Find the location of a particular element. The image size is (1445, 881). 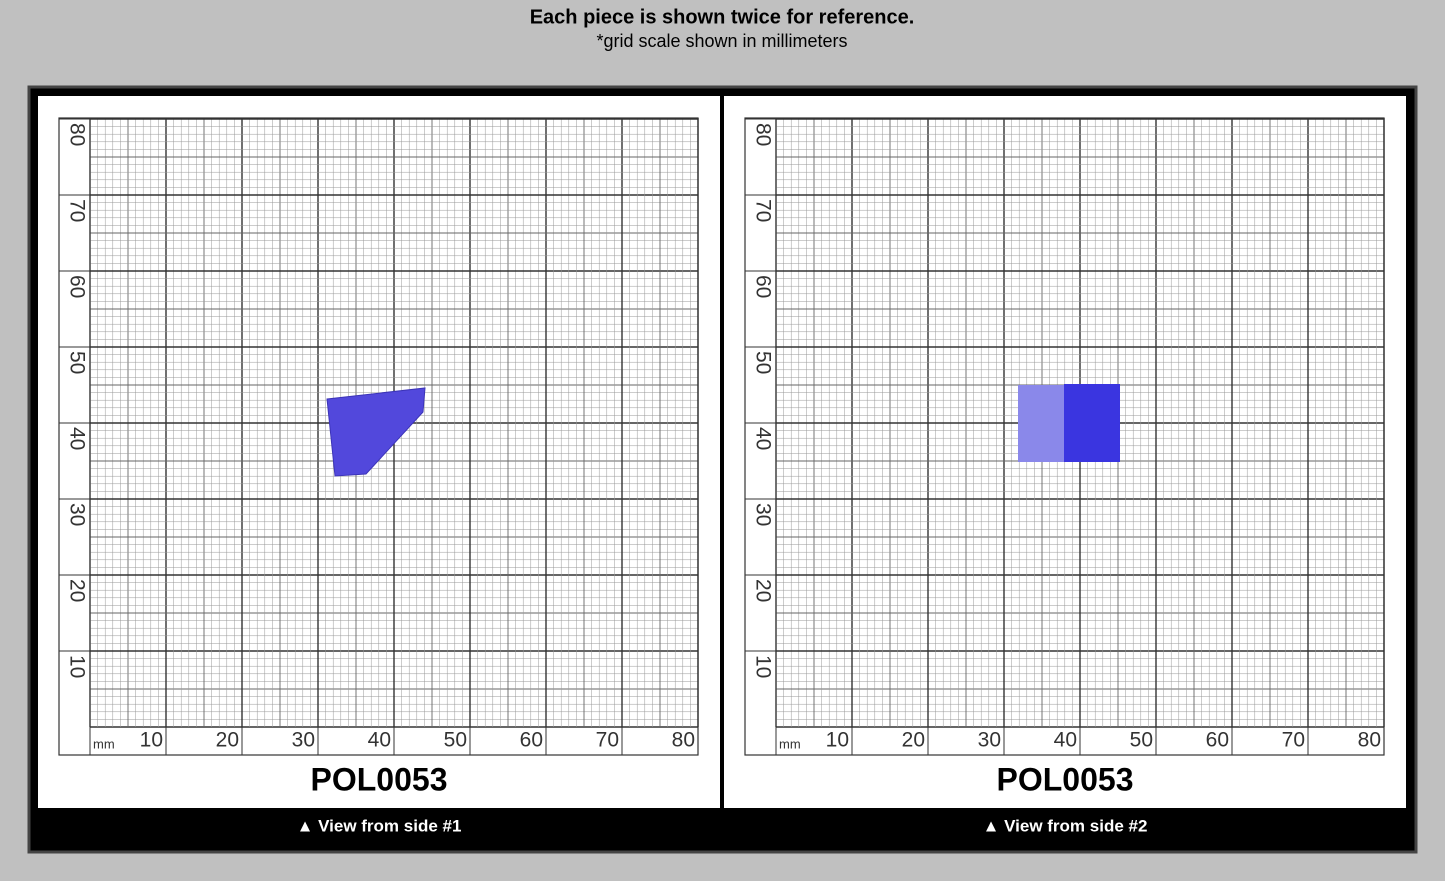

subtitle: *grid scale shown in millimeters is located at coordinates (721, 41).